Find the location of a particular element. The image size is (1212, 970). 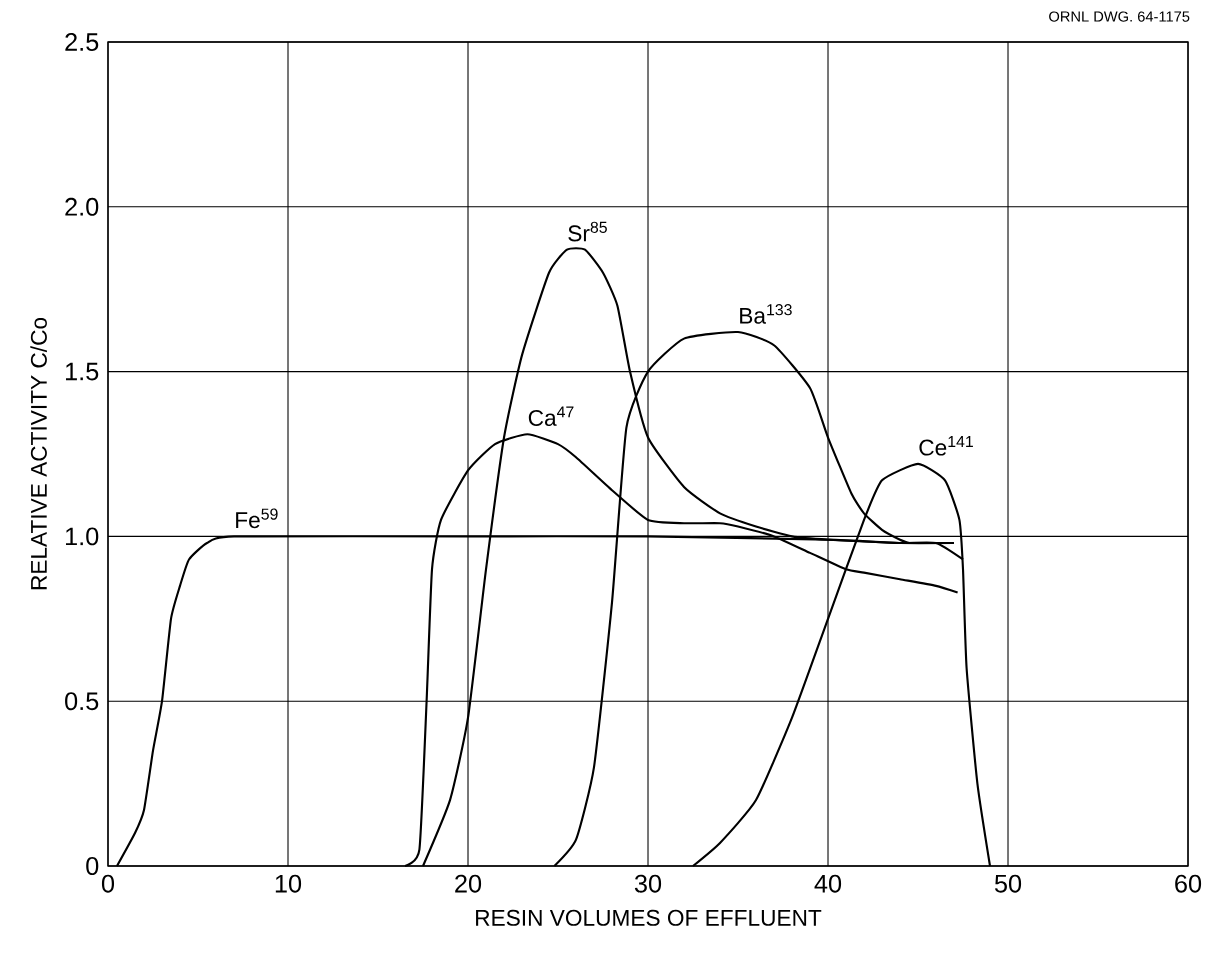

y-tick-label: 2.0 is located at coordinates (82, 206).